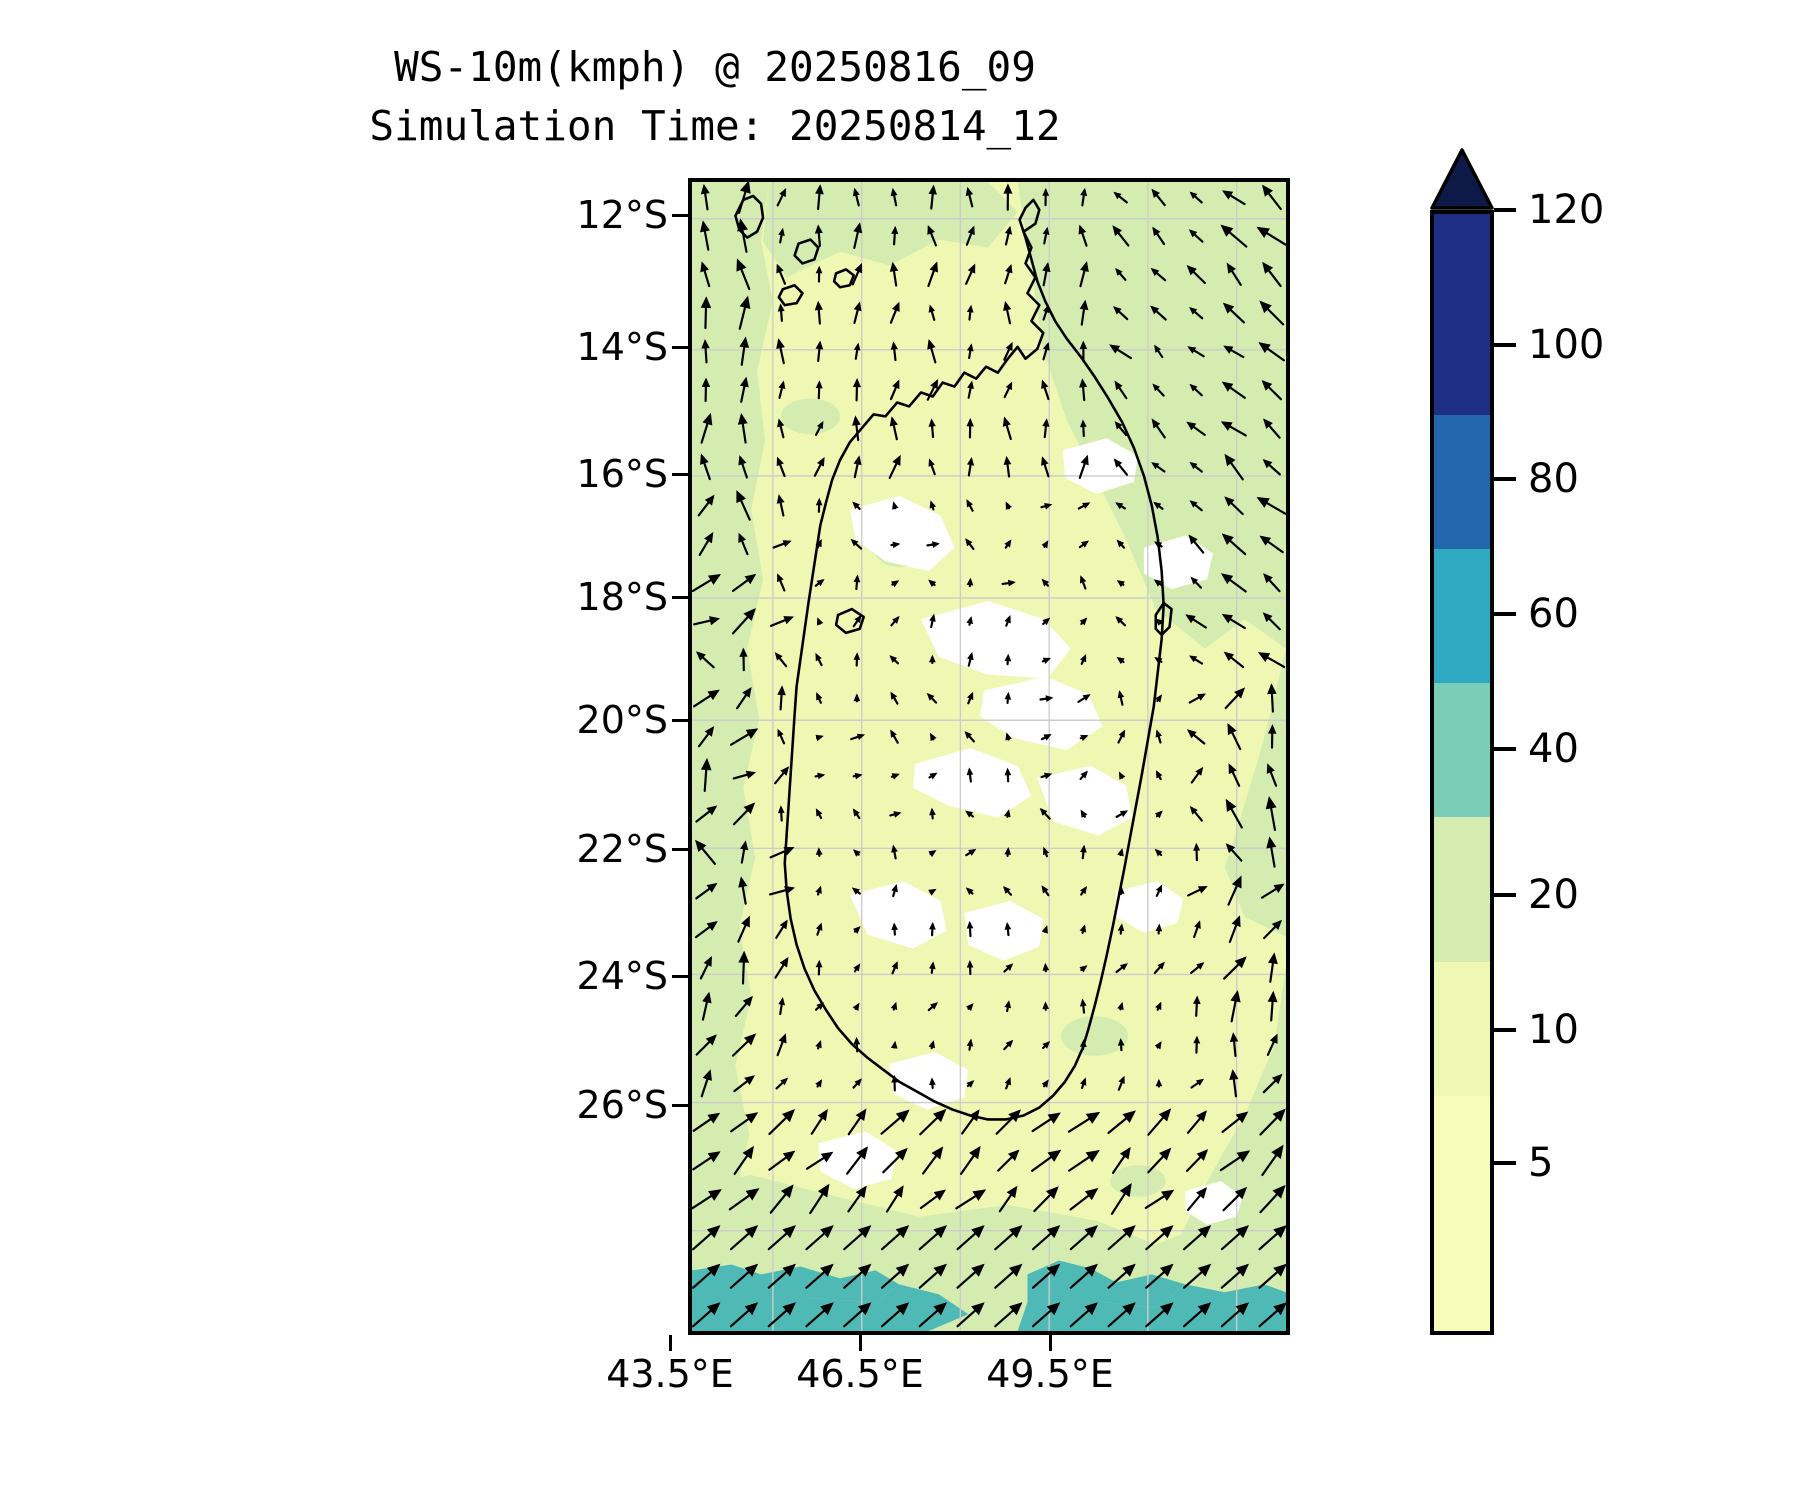 The width and height of the screenshot is (1800, 1500). I want to click on x-tick-label-0: 43.5°E, so click(670, 1374).